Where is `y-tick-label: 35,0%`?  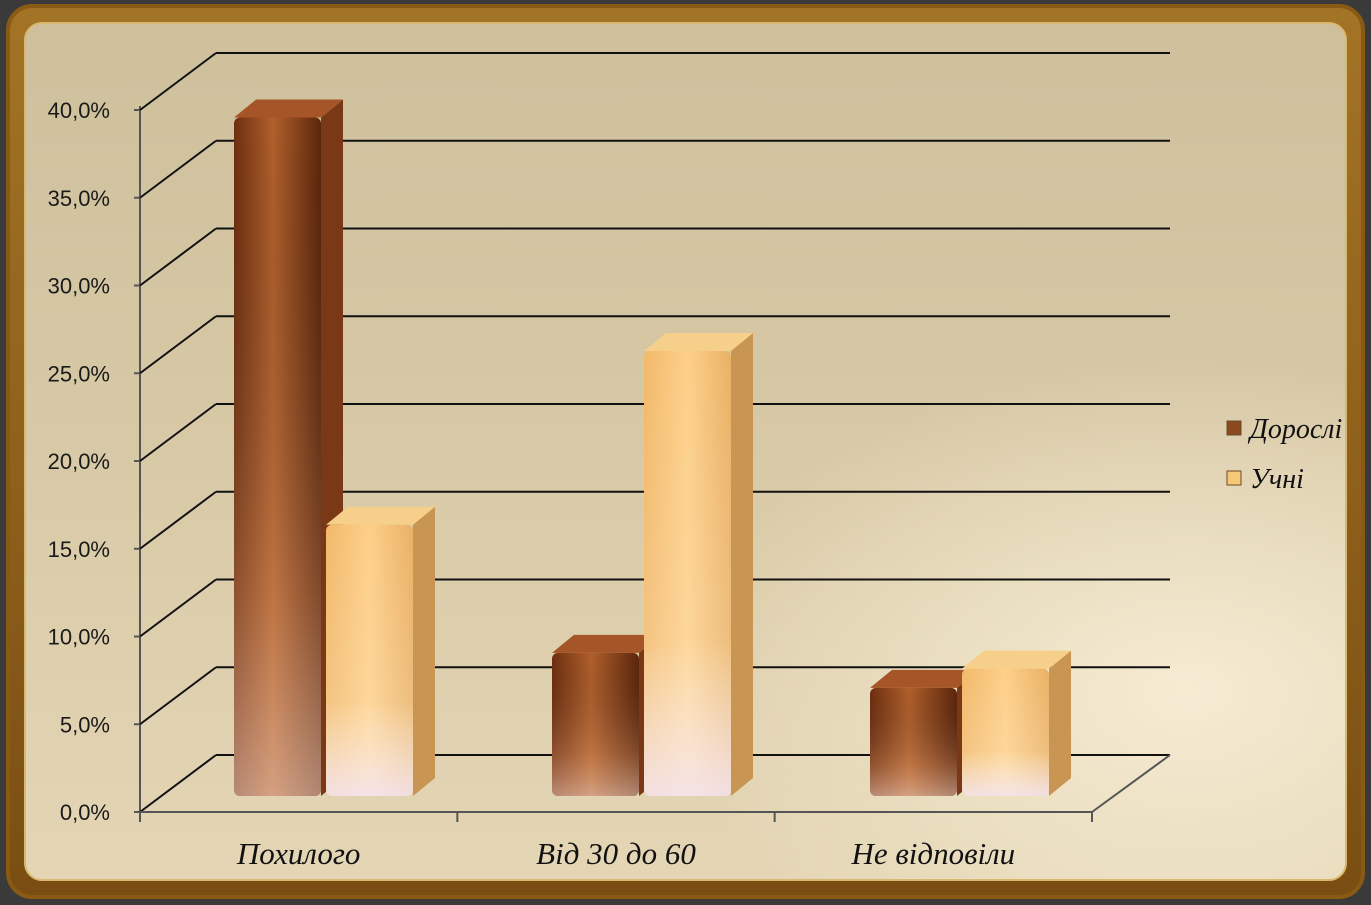
y-tick-label: 35,0% is located at coordinates (79, 198).